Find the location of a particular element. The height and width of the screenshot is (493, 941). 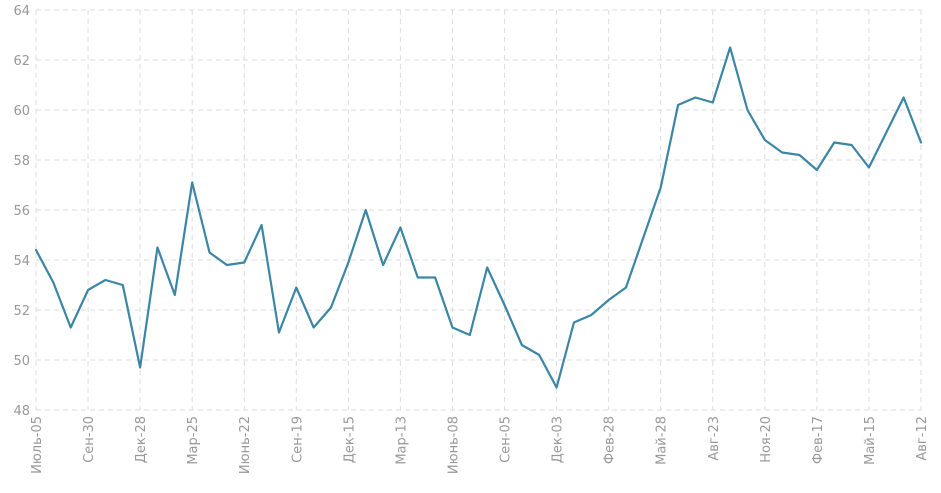

y-tick-label: 58 is located at coordinates (21, 161).